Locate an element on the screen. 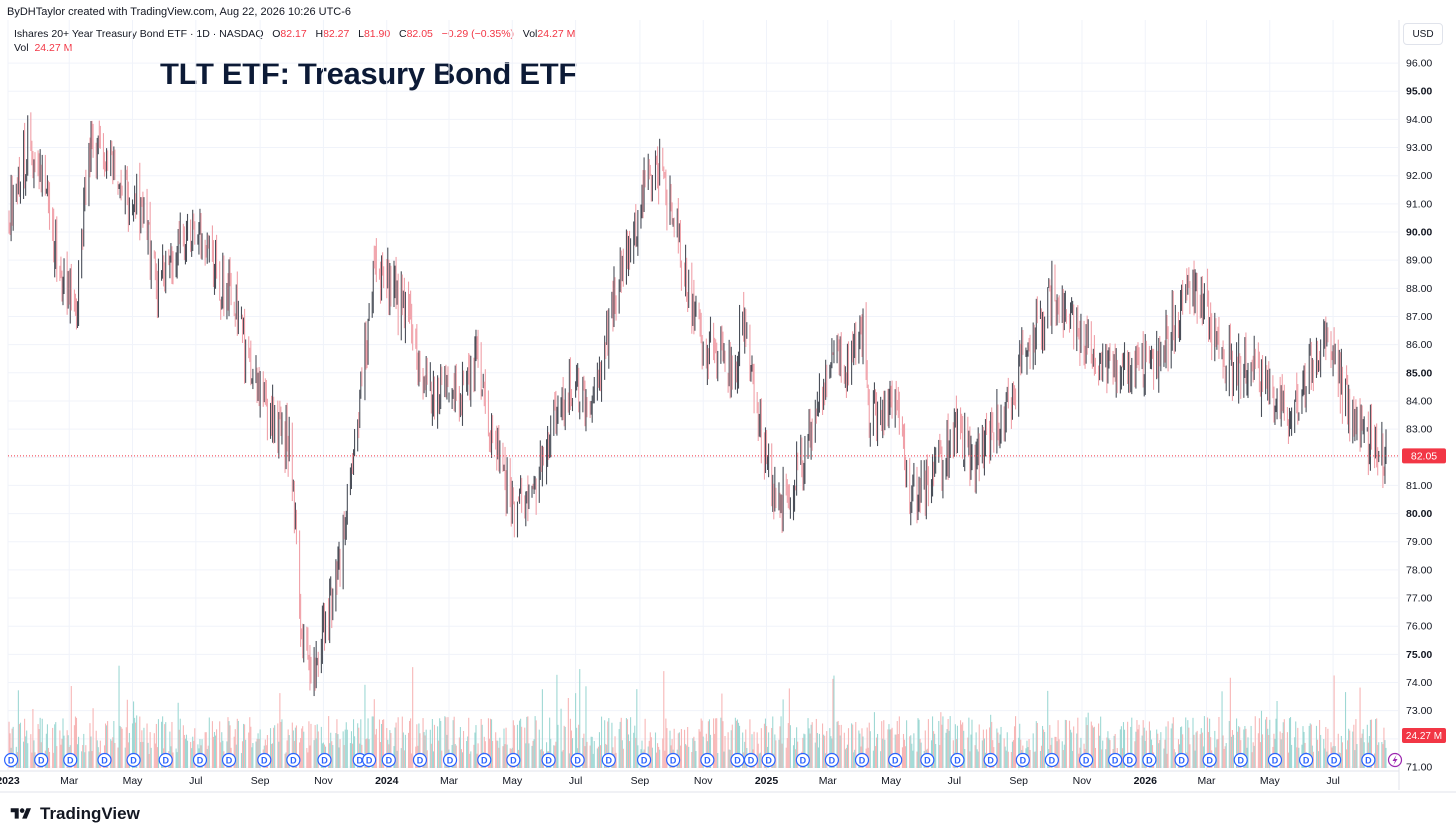 The image size is (1456, 838). volume-value: 24.27 M is located at coordinates (556, 34).